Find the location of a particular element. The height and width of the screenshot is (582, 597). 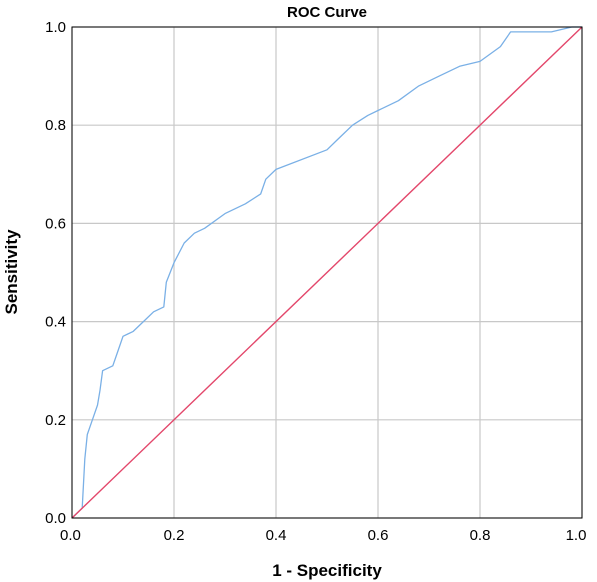

y-tick-label: 1.0 is located at coordinates (55, 27).